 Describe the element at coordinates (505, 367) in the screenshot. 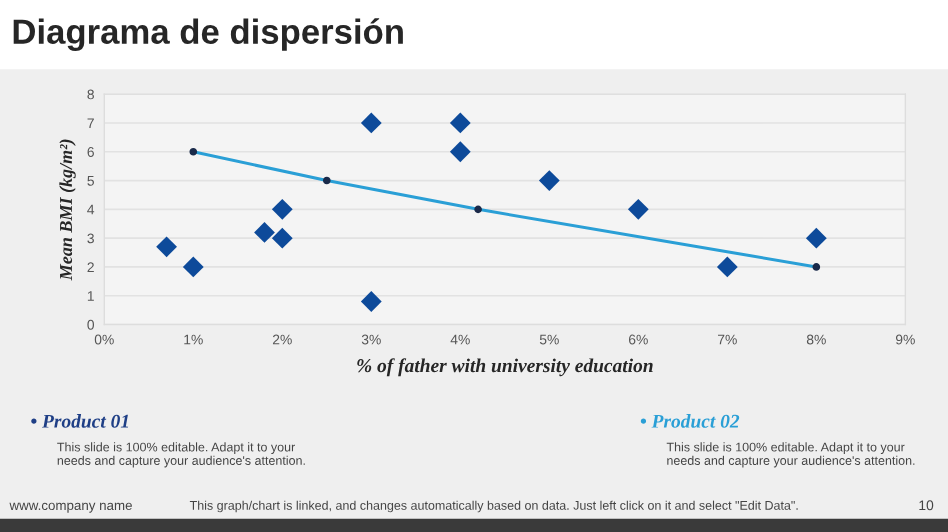

I see `x-axis-title: % of father with university education` at that location.